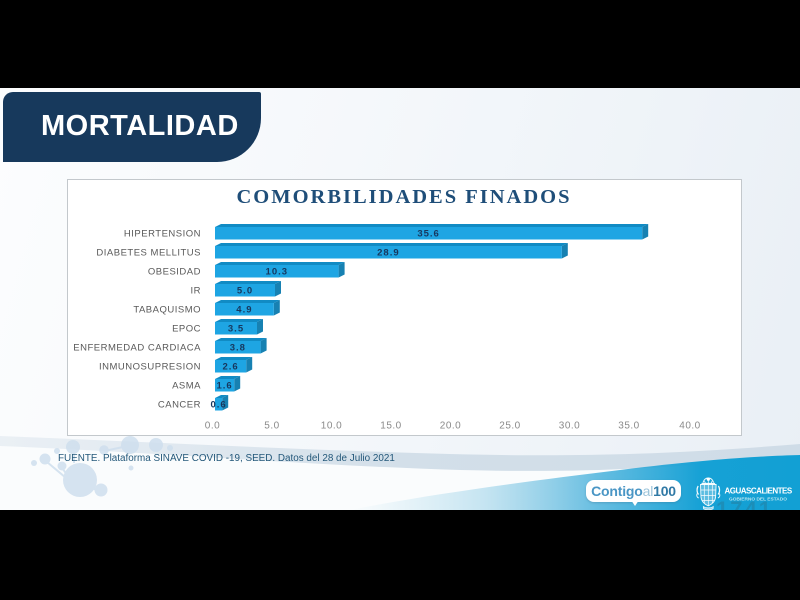  I want to click on svg-text: 15.0, so click(390, 426).